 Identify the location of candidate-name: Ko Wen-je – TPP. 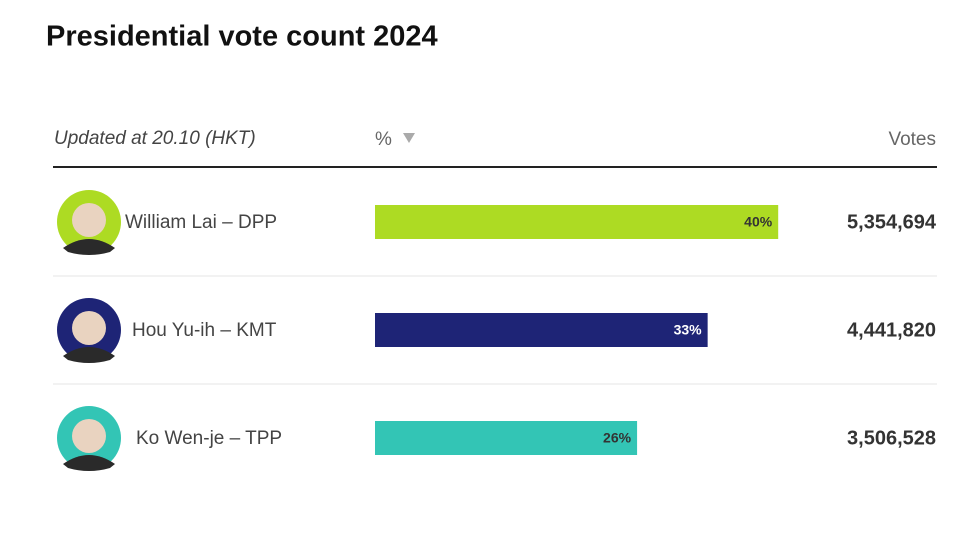
(209, 438).